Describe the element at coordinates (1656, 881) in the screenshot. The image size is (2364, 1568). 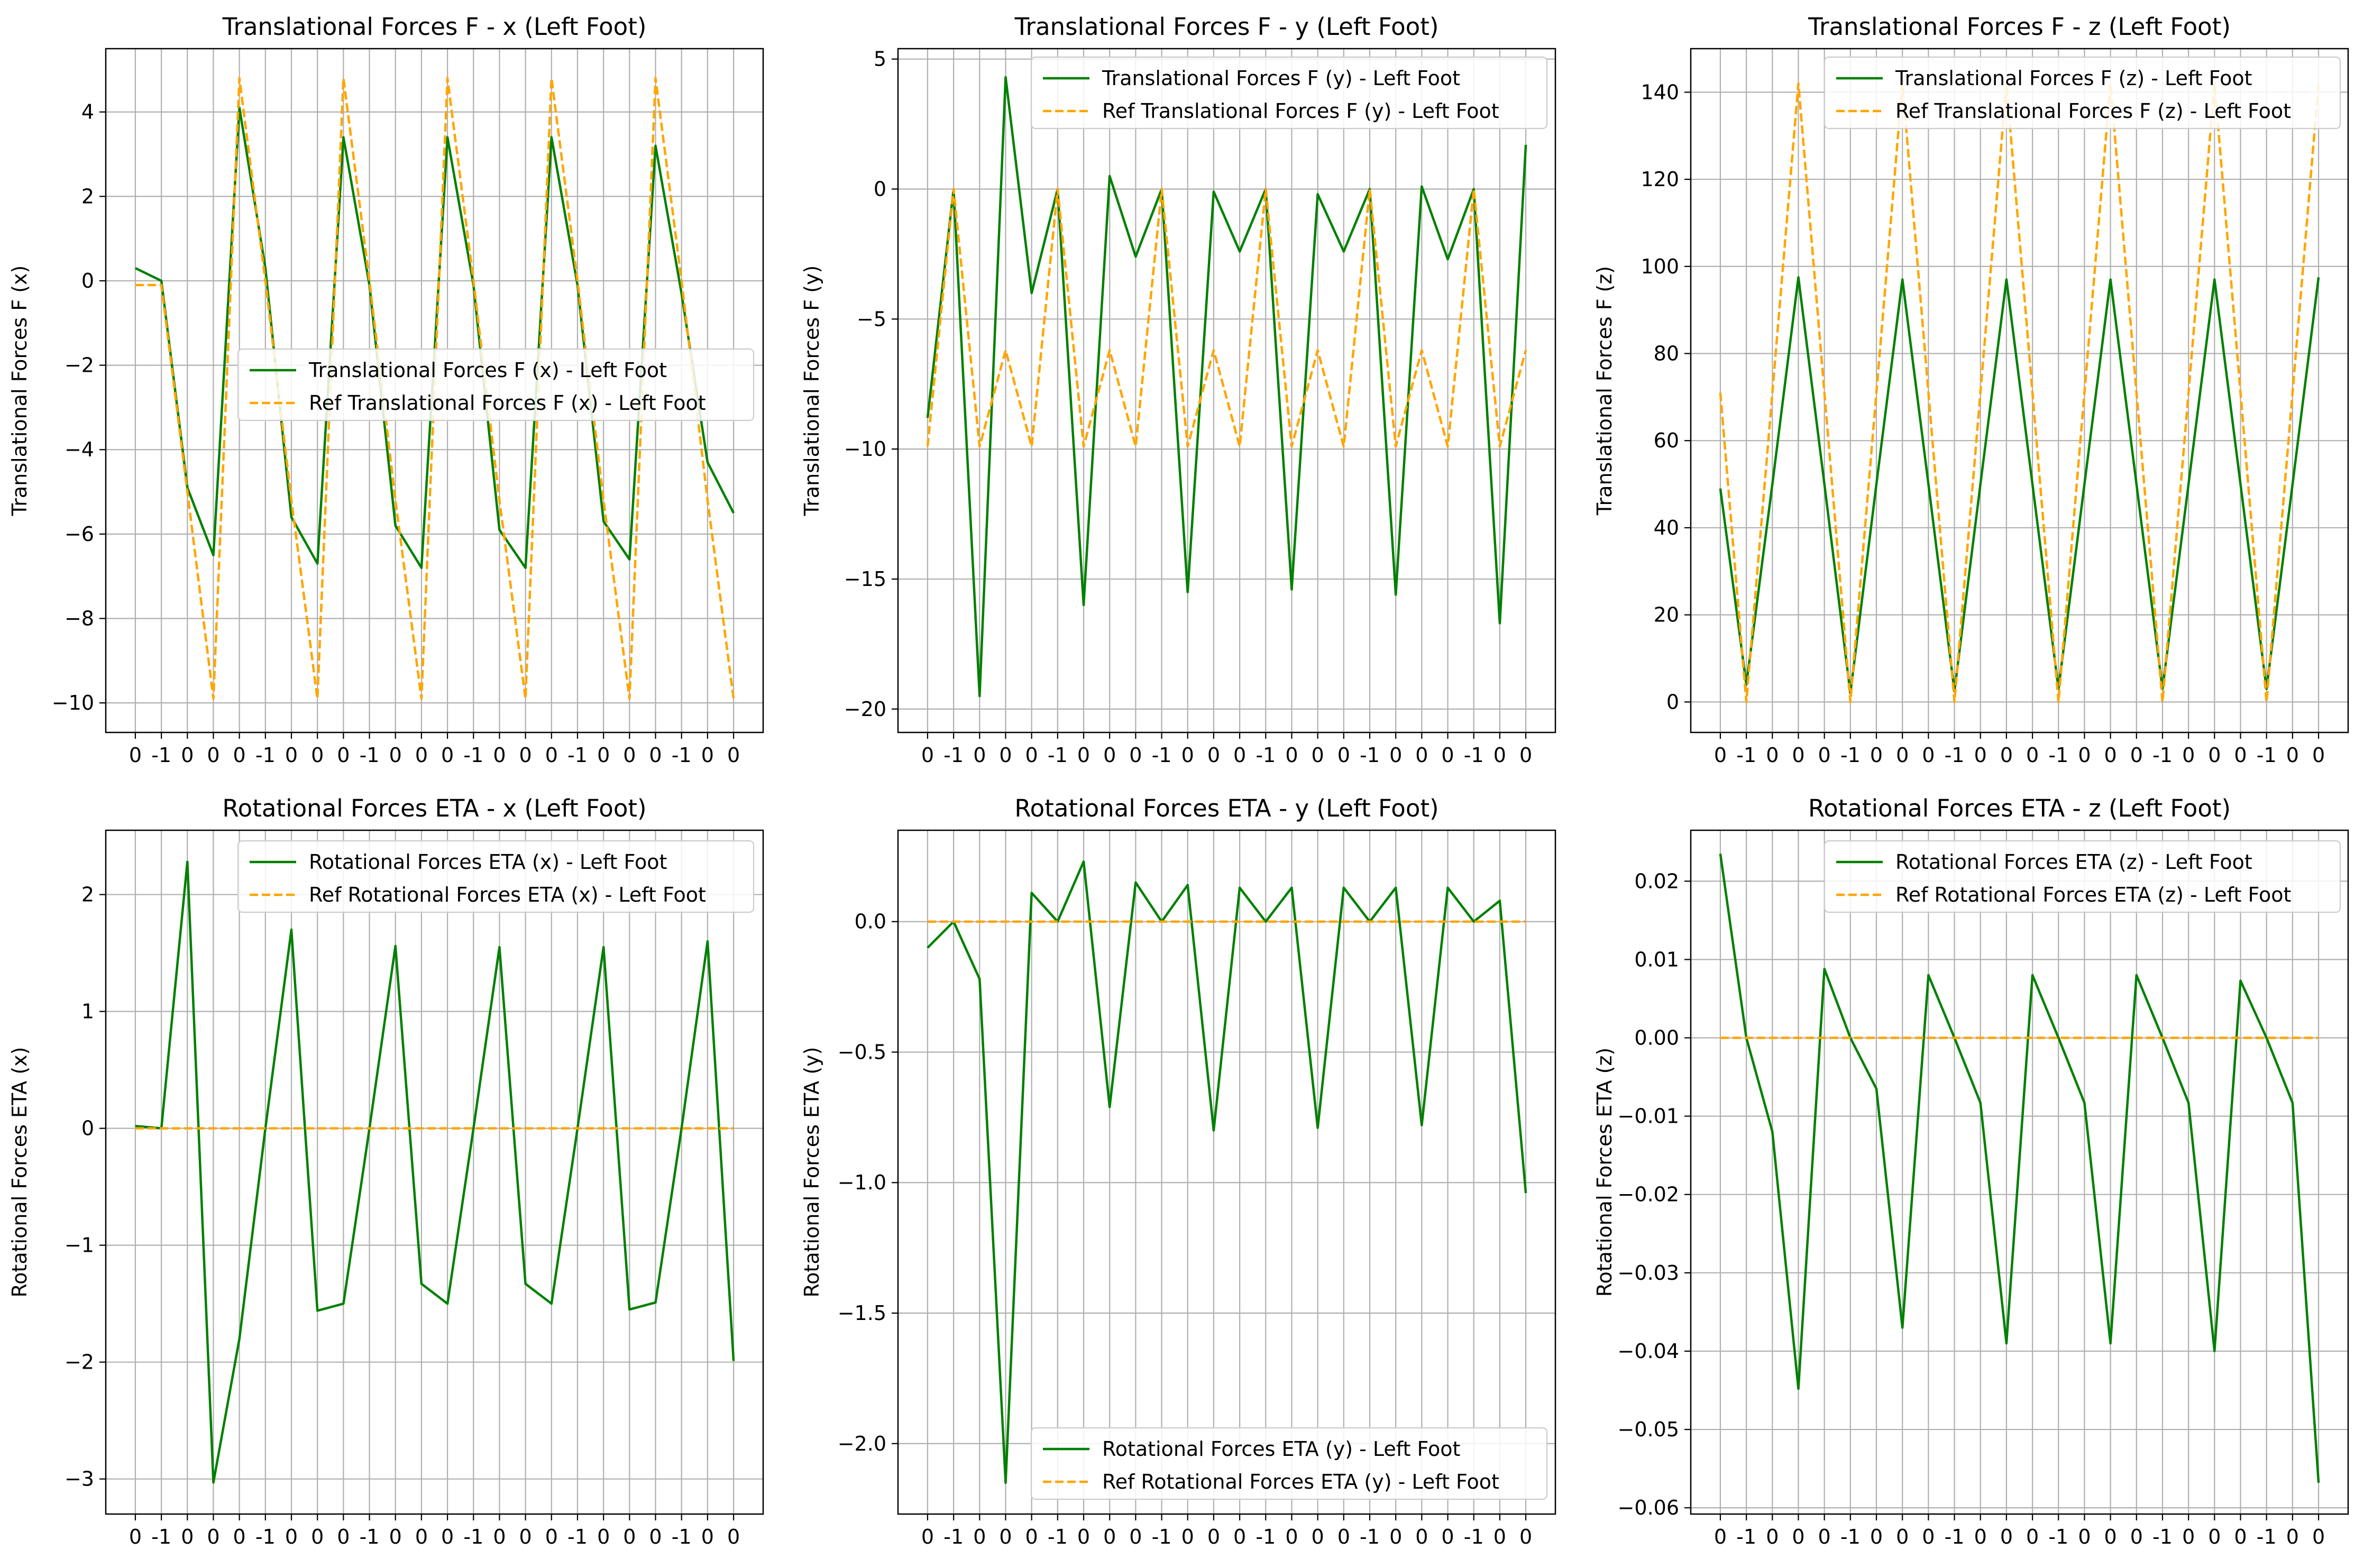
I see `y-tick-label: 0.02` at that location.